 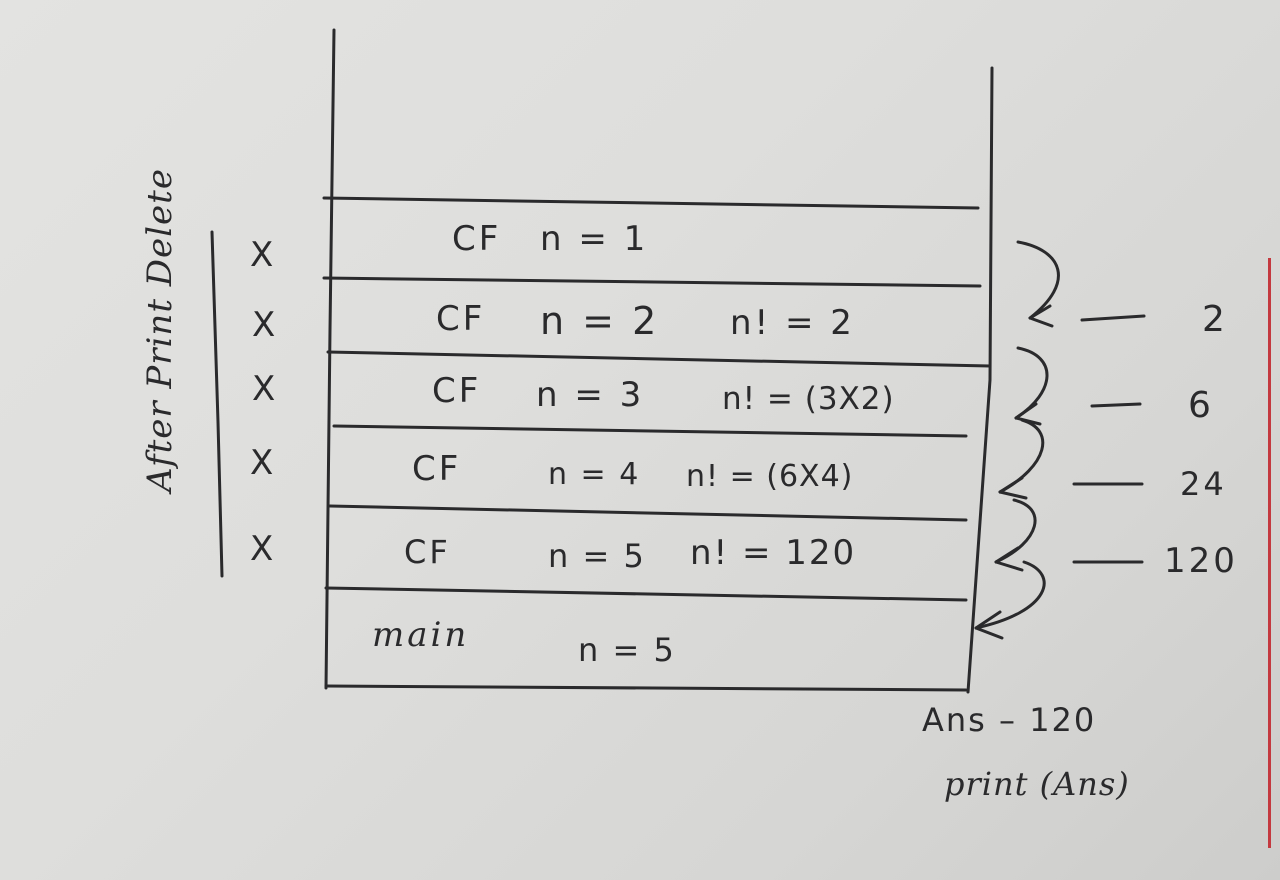 I want to click on frame-n: n = 4, so click(x=594, y=474).